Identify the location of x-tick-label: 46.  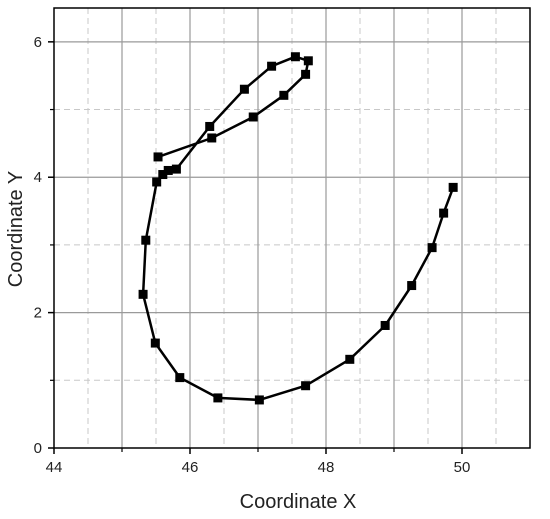
(190, 467).